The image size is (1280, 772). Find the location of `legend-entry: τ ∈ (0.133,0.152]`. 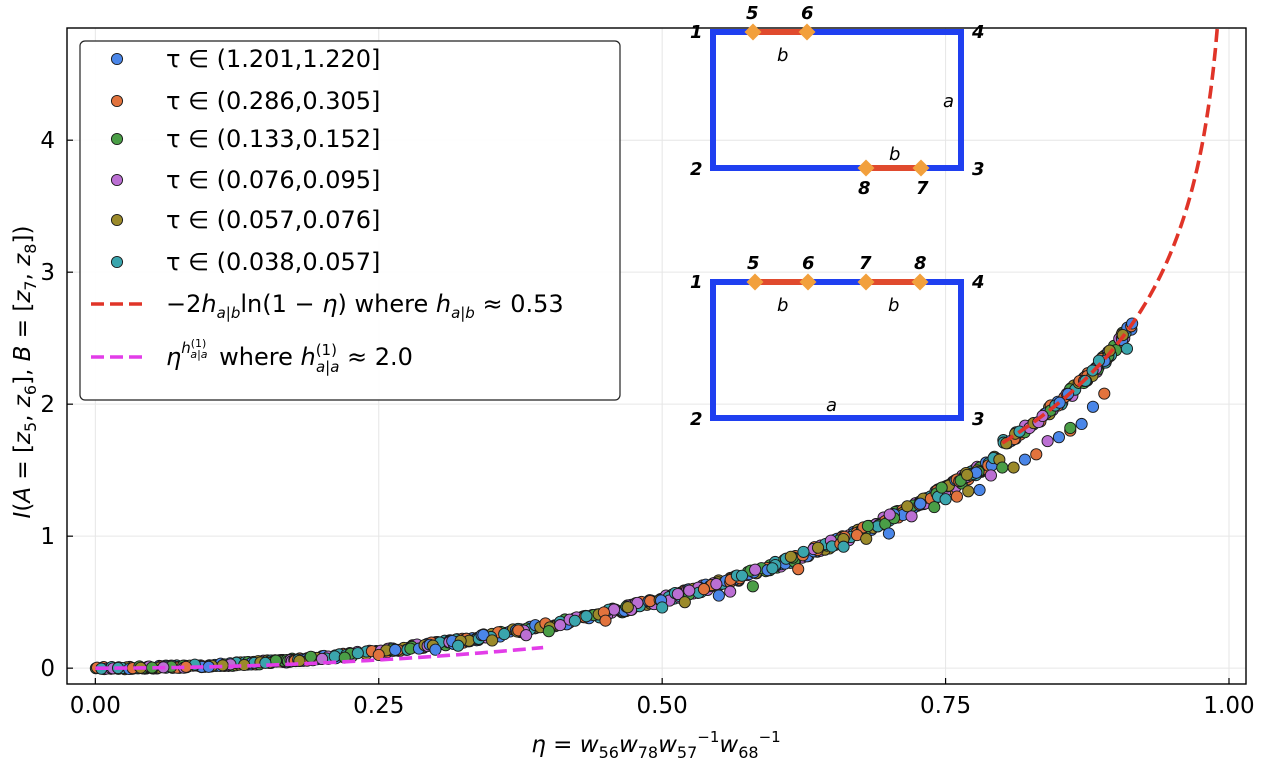

legend-entry: τ ∈ (0.133,0.152] is located at coordinates (245, 139).